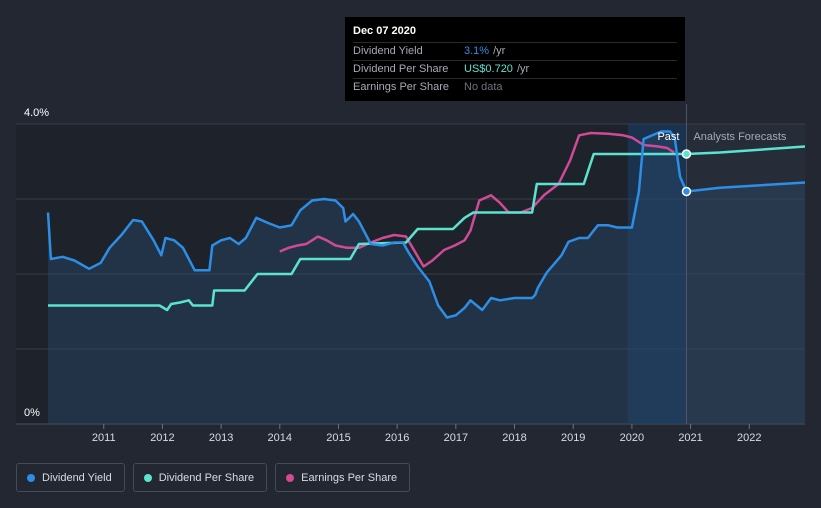  What do you see at coordinates (657, 274) in the screenshot?
I see `highlight-band` at bounding box center [657, 274].